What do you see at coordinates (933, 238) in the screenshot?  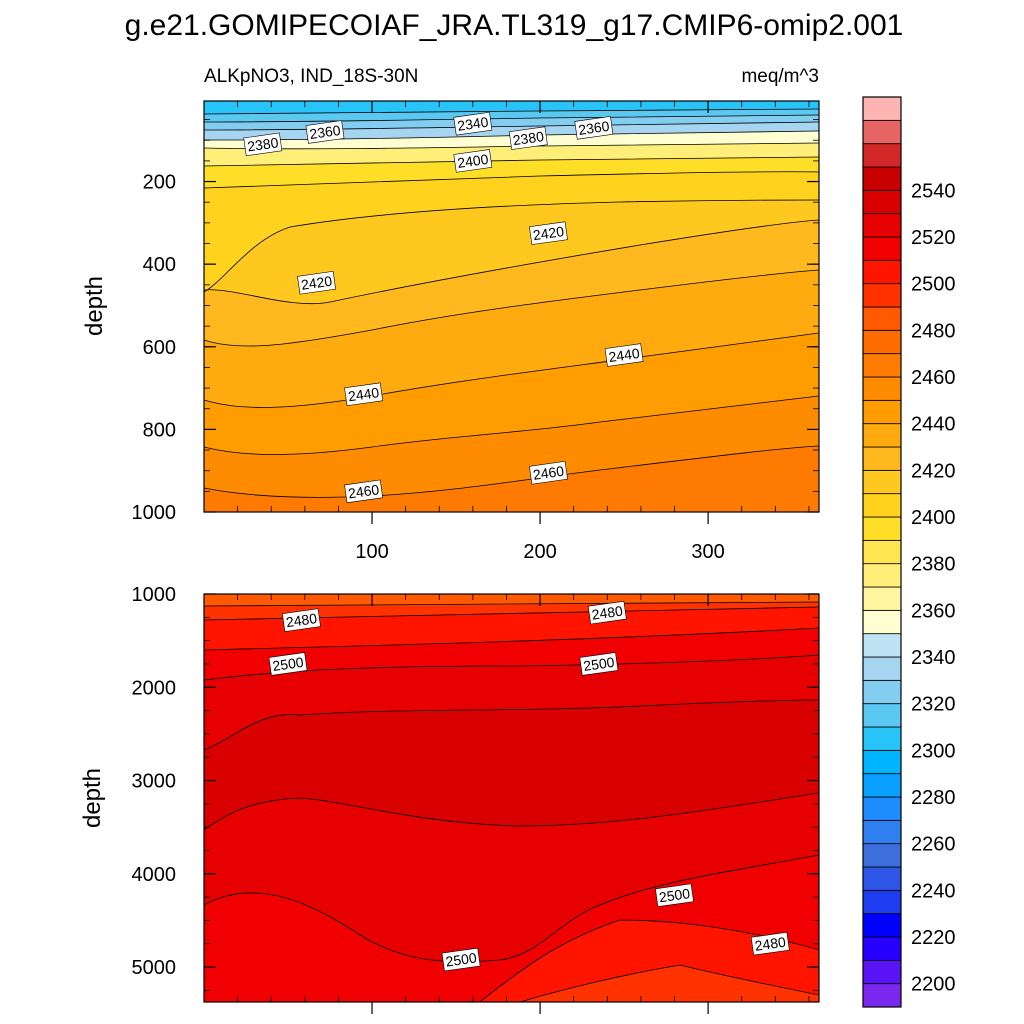 I see `colorbar-tick-label: 2520` at bounding box center [933, 238].